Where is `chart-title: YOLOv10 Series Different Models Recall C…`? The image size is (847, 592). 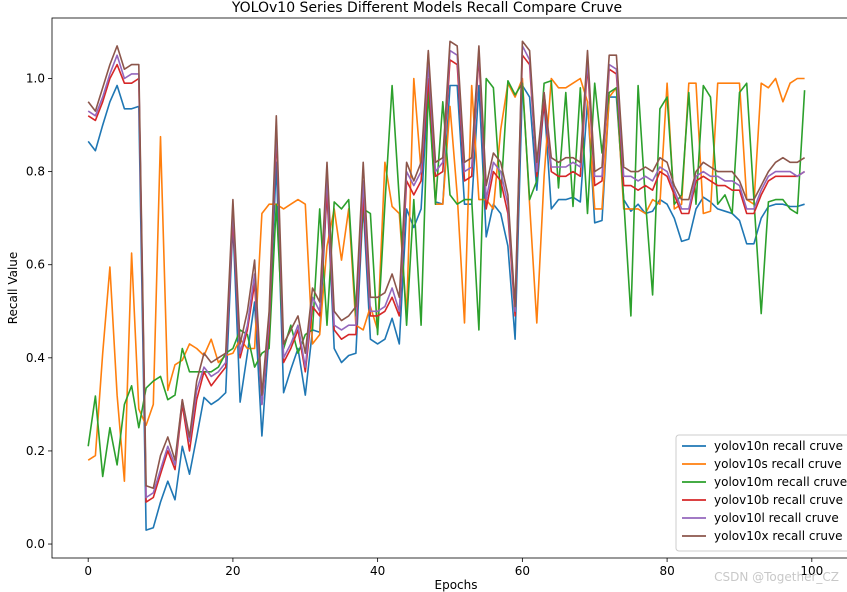 chart-title: YOLOv10 Series Different Models Recall C… is located at coordinates (426, 8).